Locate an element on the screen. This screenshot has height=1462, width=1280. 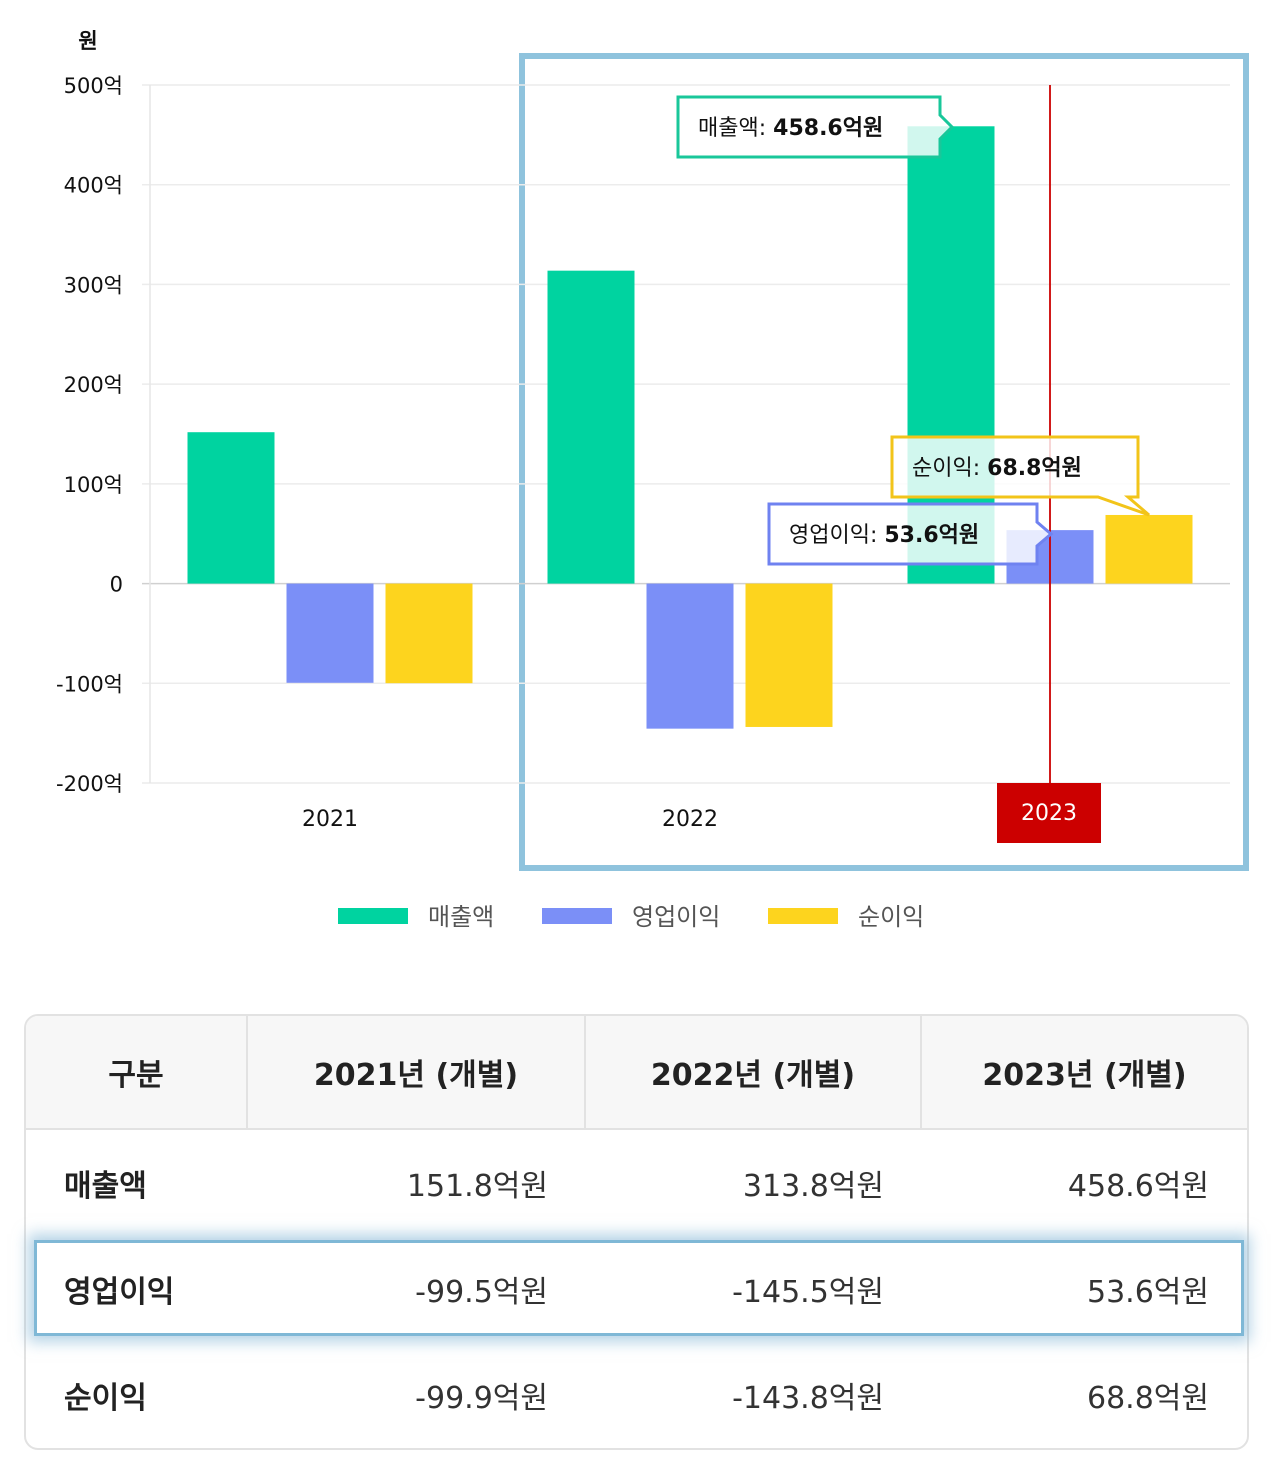
table-cell: 53.6억원 is located at coordinates (1148, 1292).